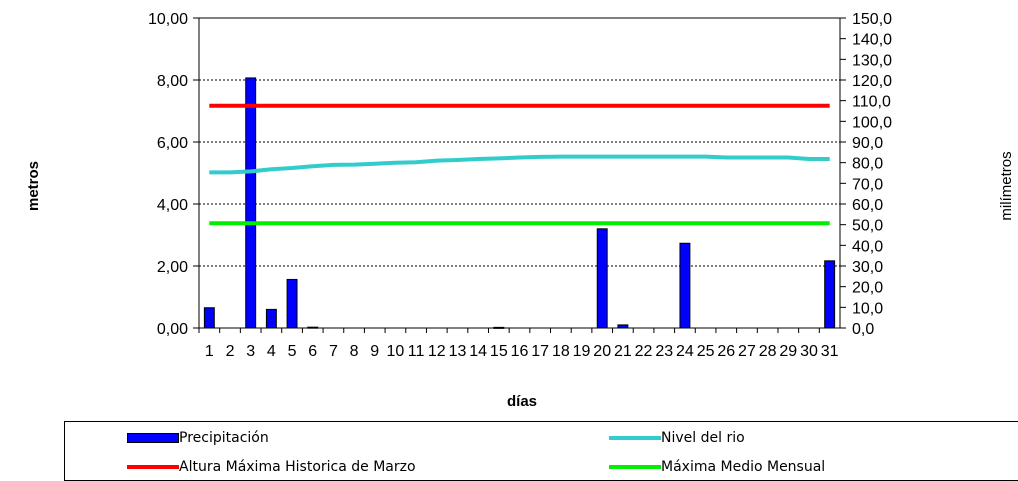  I want to click on x-tick-label: 17, so click(540, 351).